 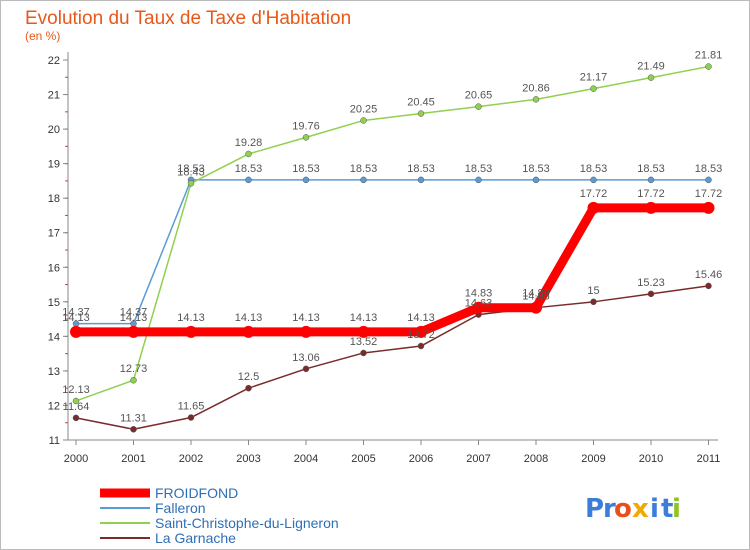 I want to click on data-label: 11.64, so click(x=76, y=407).